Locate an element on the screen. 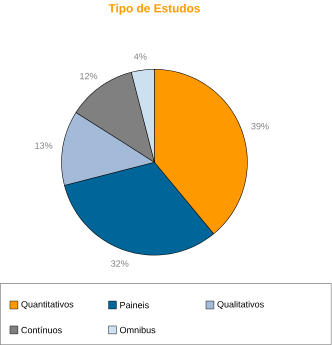 This screenshot has height=345, width=332. legend-label: Qualitativos is located at coordinates (241, 305).